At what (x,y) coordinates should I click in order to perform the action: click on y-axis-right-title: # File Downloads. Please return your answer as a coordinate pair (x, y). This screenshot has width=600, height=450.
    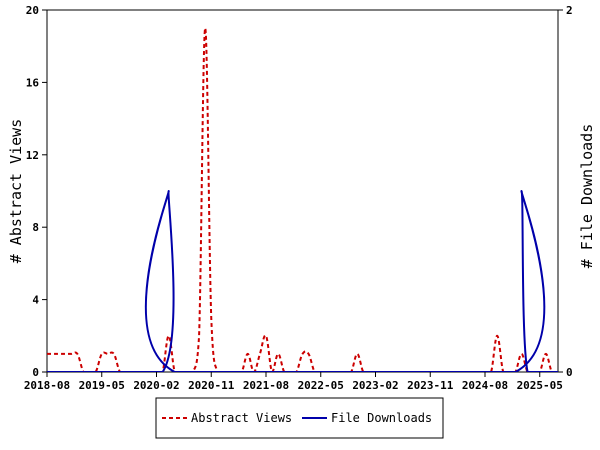
    Looking at the image, I should click on (587, 196).